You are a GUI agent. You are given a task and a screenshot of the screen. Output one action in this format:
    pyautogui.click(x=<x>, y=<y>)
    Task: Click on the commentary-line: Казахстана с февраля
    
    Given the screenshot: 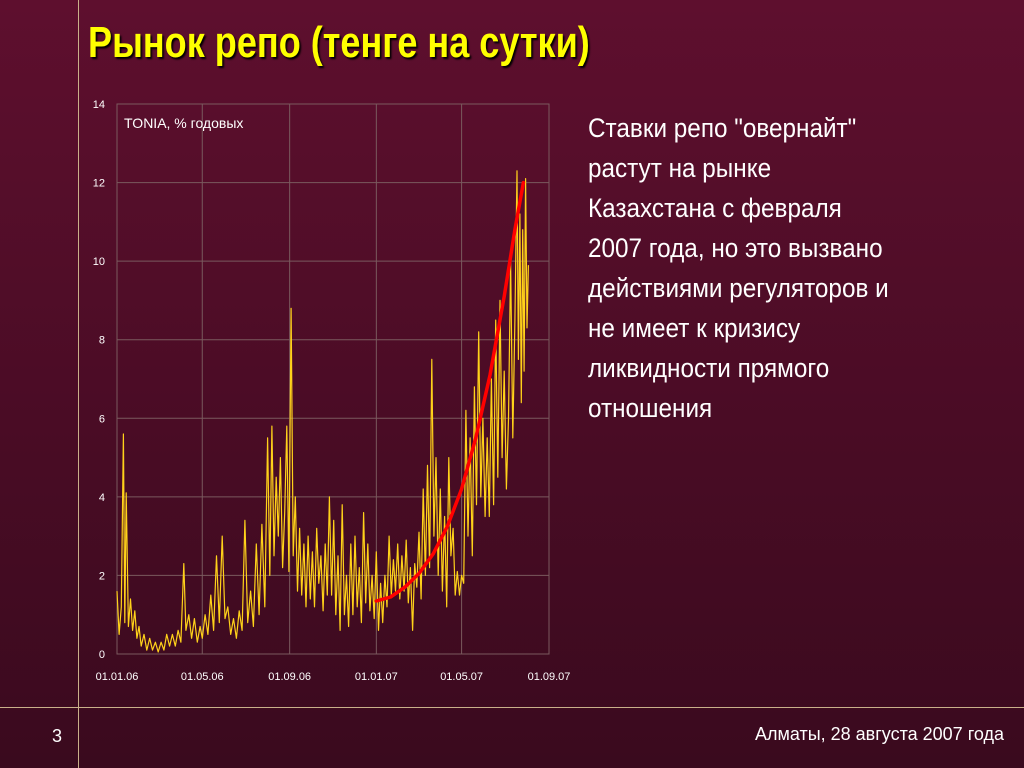 What is the action you would take?
    pyautogui.click(x=715, y=208)
    